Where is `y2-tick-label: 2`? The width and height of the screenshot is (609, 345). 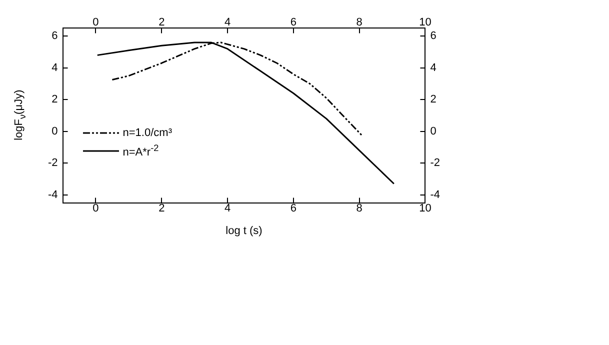 y2-tick-label: 2 is located at coordinates (433, 100).